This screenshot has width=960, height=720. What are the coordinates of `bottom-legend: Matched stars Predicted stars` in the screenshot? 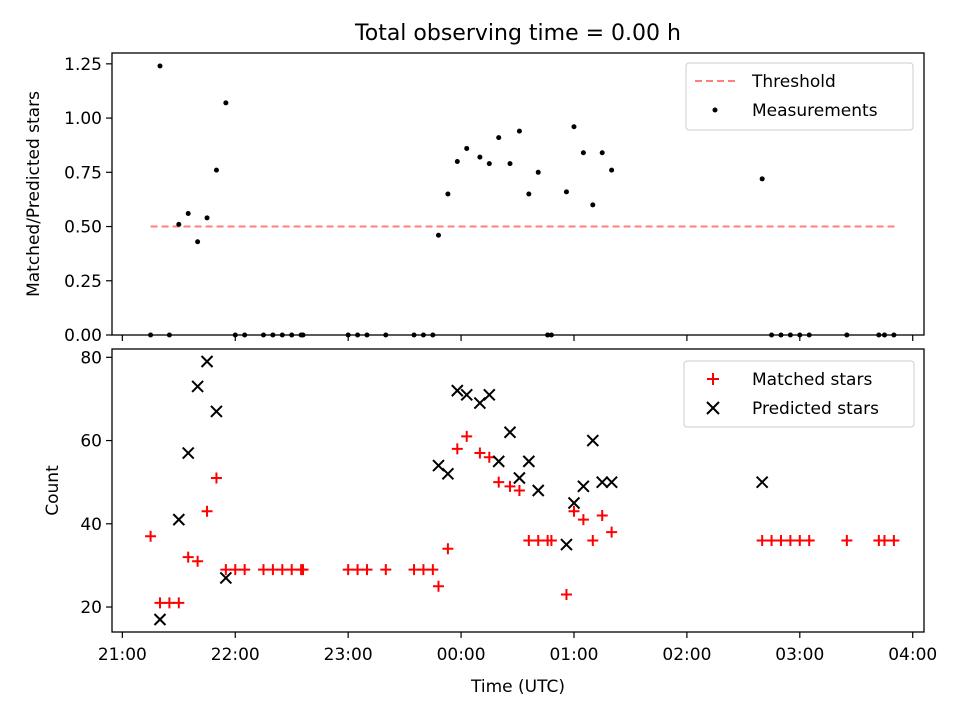 It's located at (799, 394).